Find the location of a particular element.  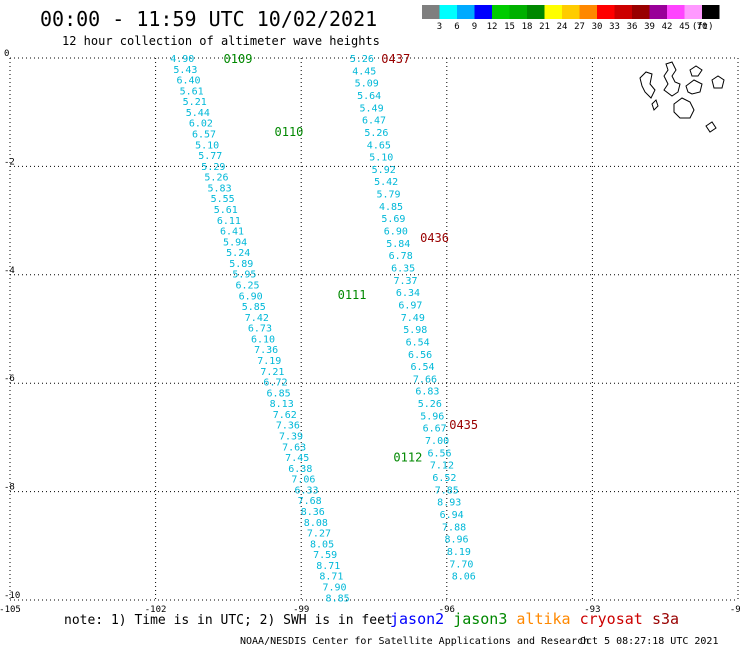

wave-height-value: 5.21 is located at coordinates (195, 102).